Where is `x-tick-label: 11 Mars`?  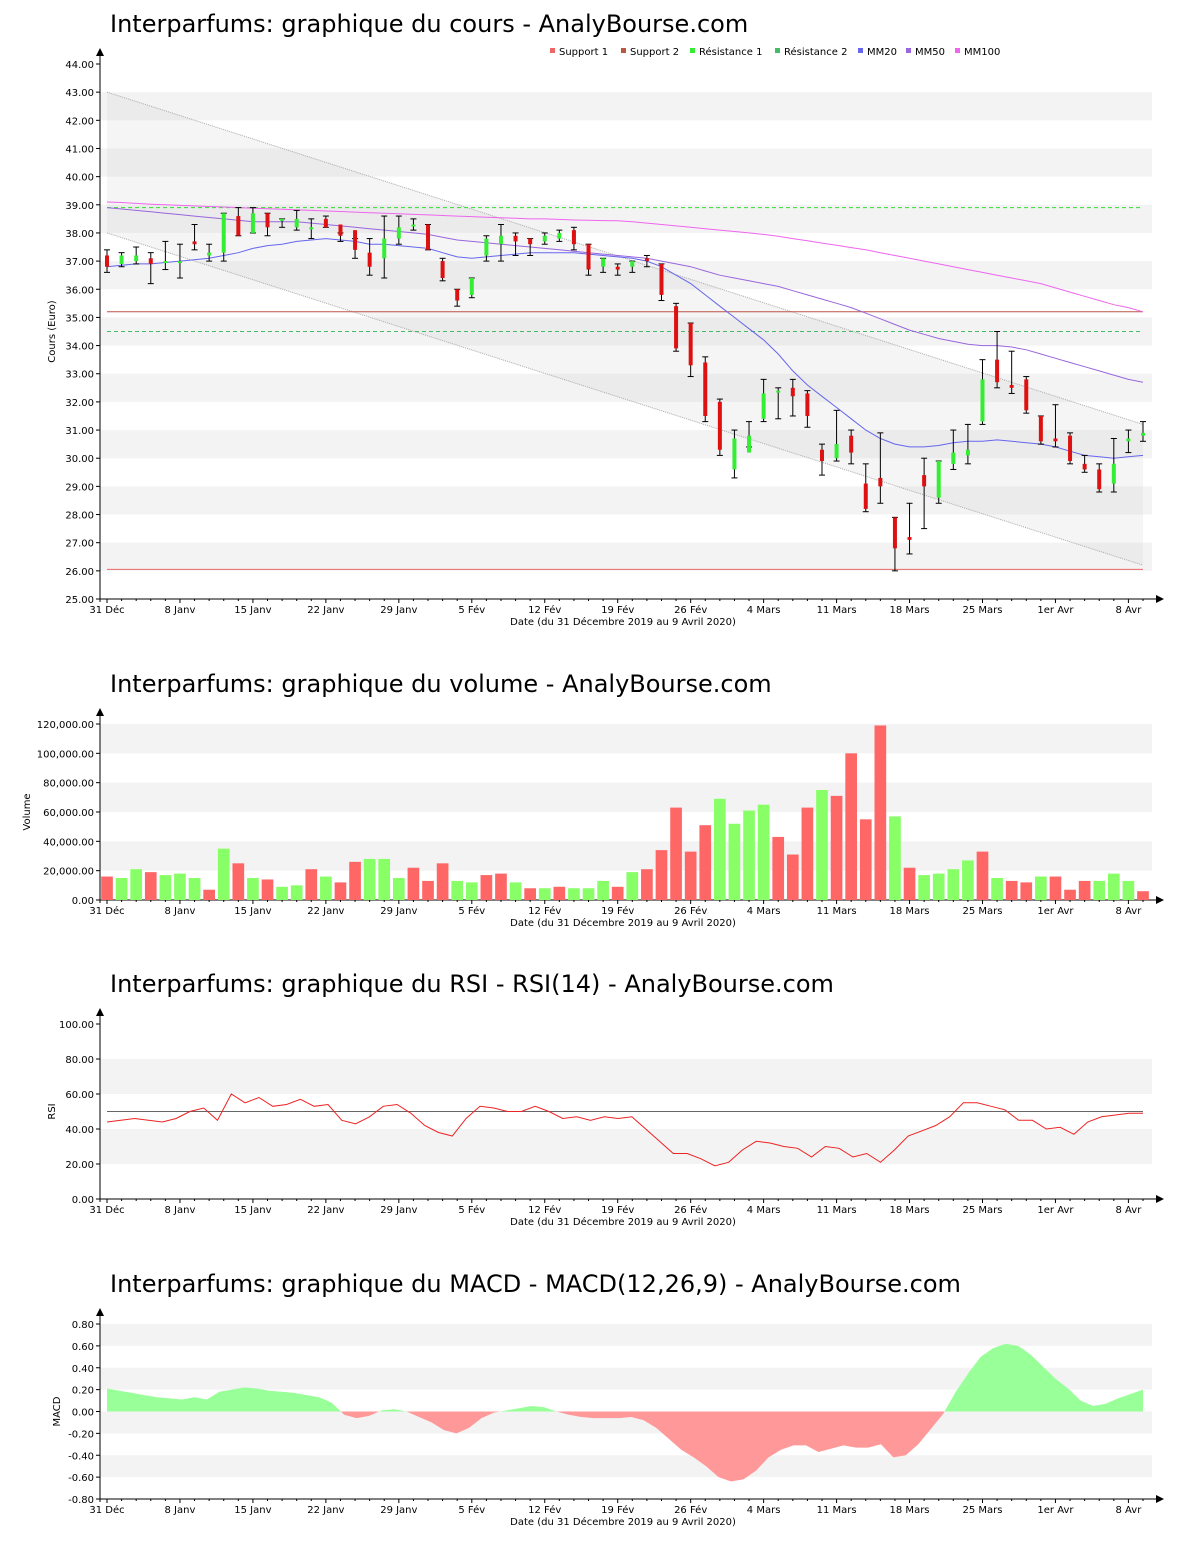 x-tick-label: 11 Mars is located at coordinates (837, 610).